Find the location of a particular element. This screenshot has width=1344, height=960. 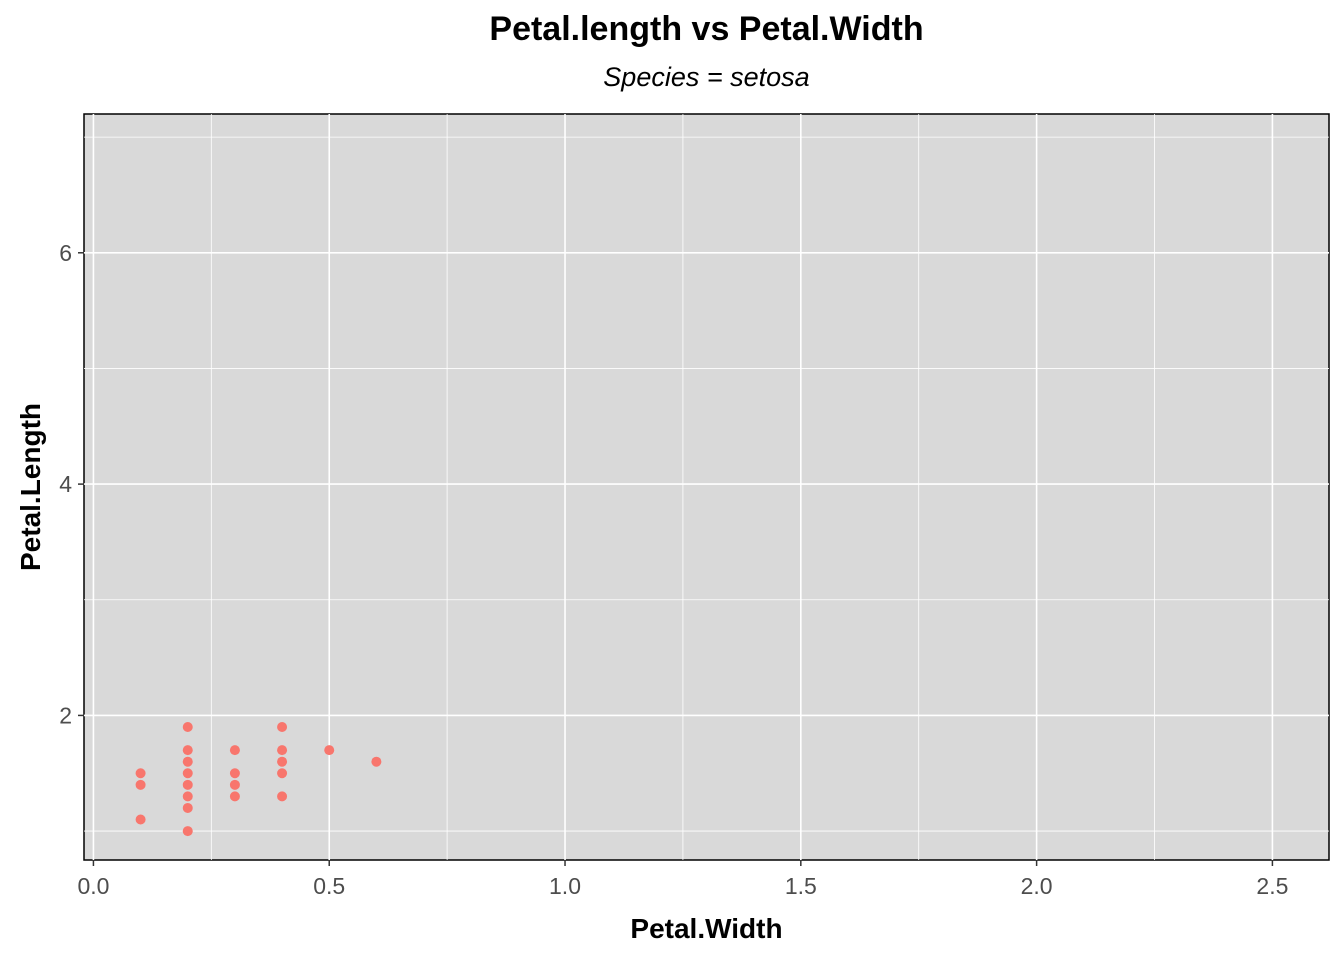

chart-subtitle: Species = setosa is located at coordinates (706, 77).